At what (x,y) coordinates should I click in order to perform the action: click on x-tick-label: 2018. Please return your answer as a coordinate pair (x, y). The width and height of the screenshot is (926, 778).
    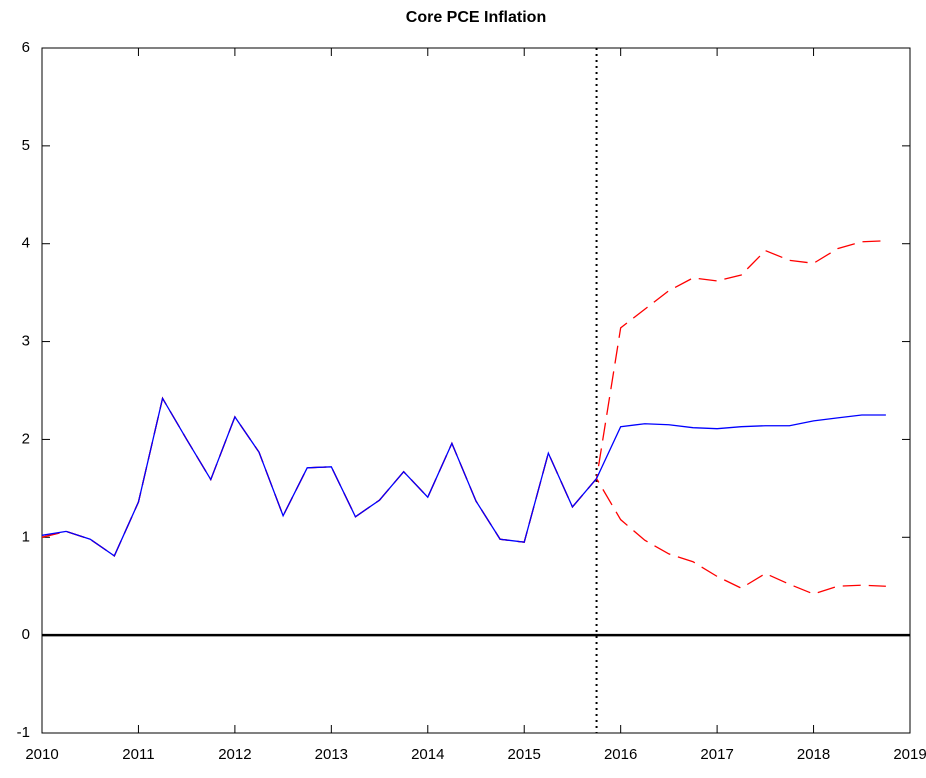
    Looking at the image, I should click on (813, 754).